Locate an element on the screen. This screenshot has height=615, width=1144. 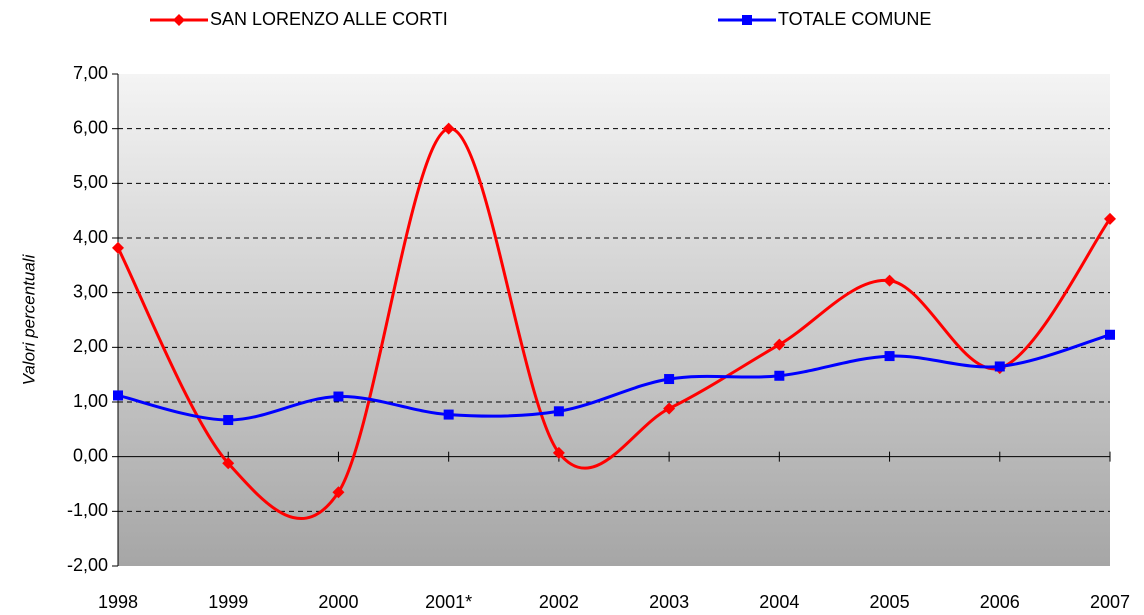
x-tick-label: 2004 is located at coordinates (779, 602).